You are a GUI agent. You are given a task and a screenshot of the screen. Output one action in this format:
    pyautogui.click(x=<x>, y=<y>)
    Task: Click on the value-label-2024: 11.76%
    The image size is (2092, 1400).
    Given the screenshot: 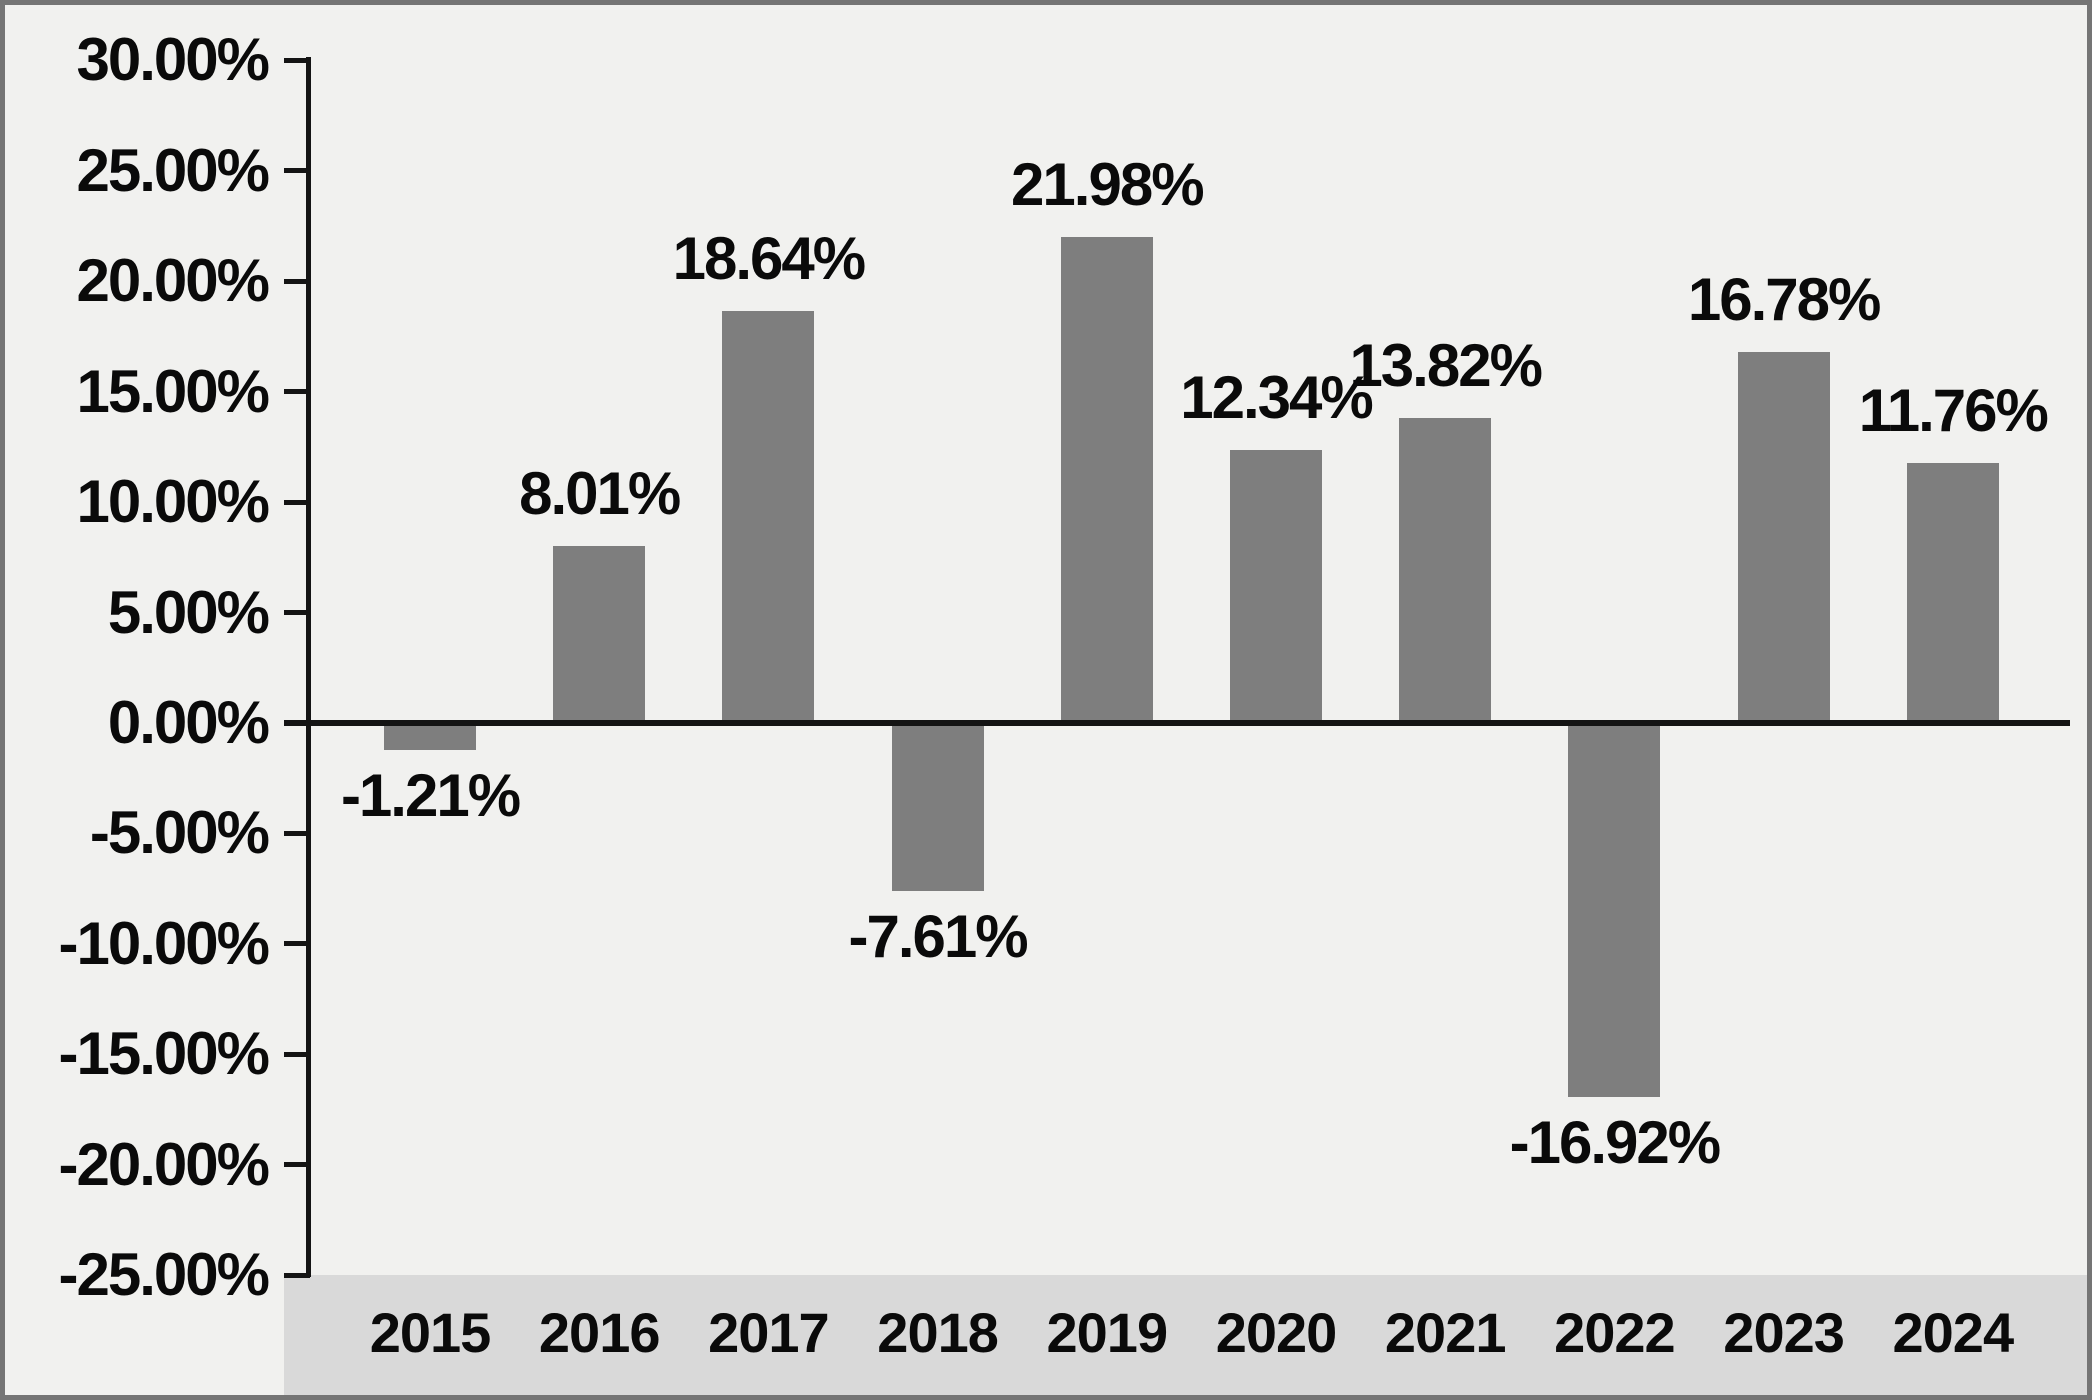 What is the action you would take?
    pyautogui.click(x=1953, y=411)
    